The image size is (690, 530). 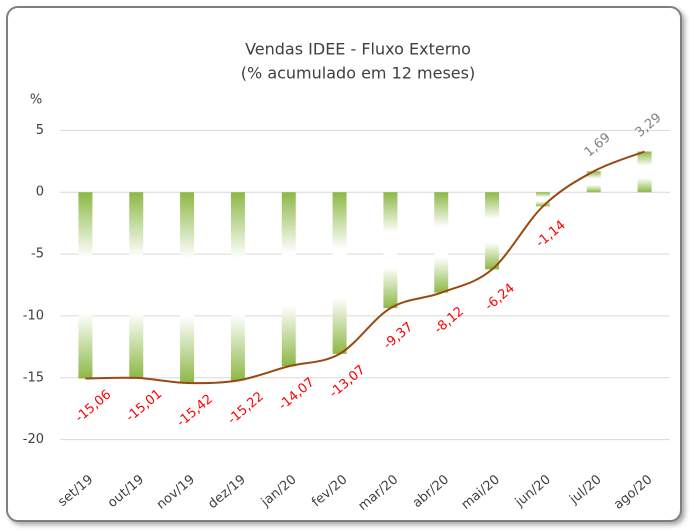 I want to click on data-label: -15,22, so click(x=246, y=408).